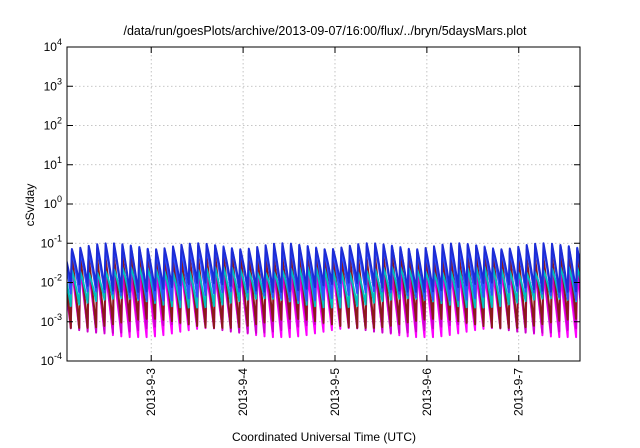 This screenshot has height=448, width=640. Describe the element at coordinates (53, 45) in the screenshot. I see `y-tick-label: 10⁴` at that location.